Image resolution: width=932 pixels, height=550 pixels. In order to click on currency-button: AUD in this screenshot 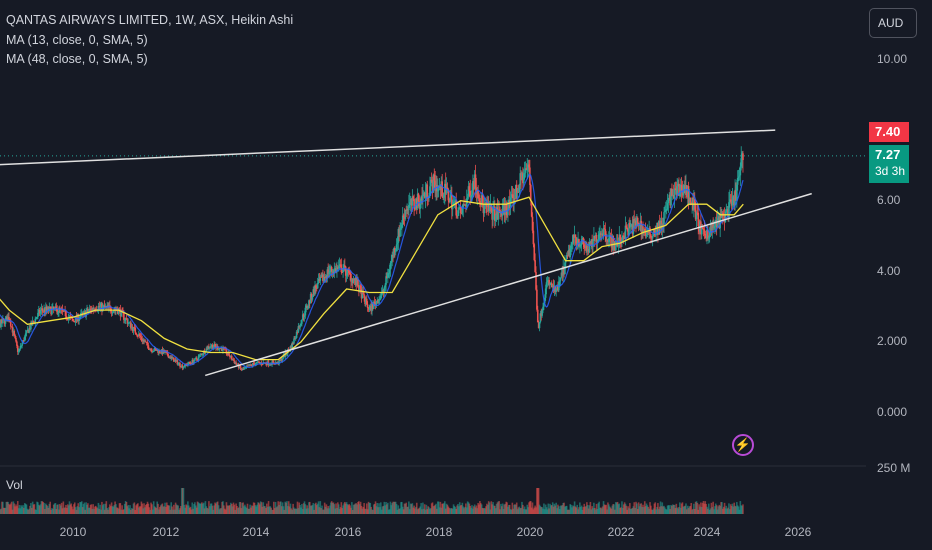, I will do `click(893, 23)`.